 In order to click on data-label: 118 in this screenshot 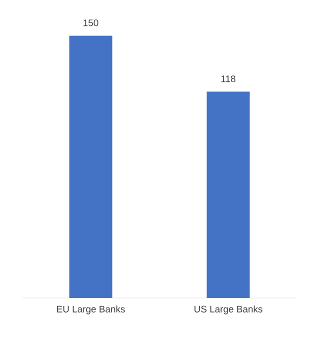, I will do `click(228, 78)`.